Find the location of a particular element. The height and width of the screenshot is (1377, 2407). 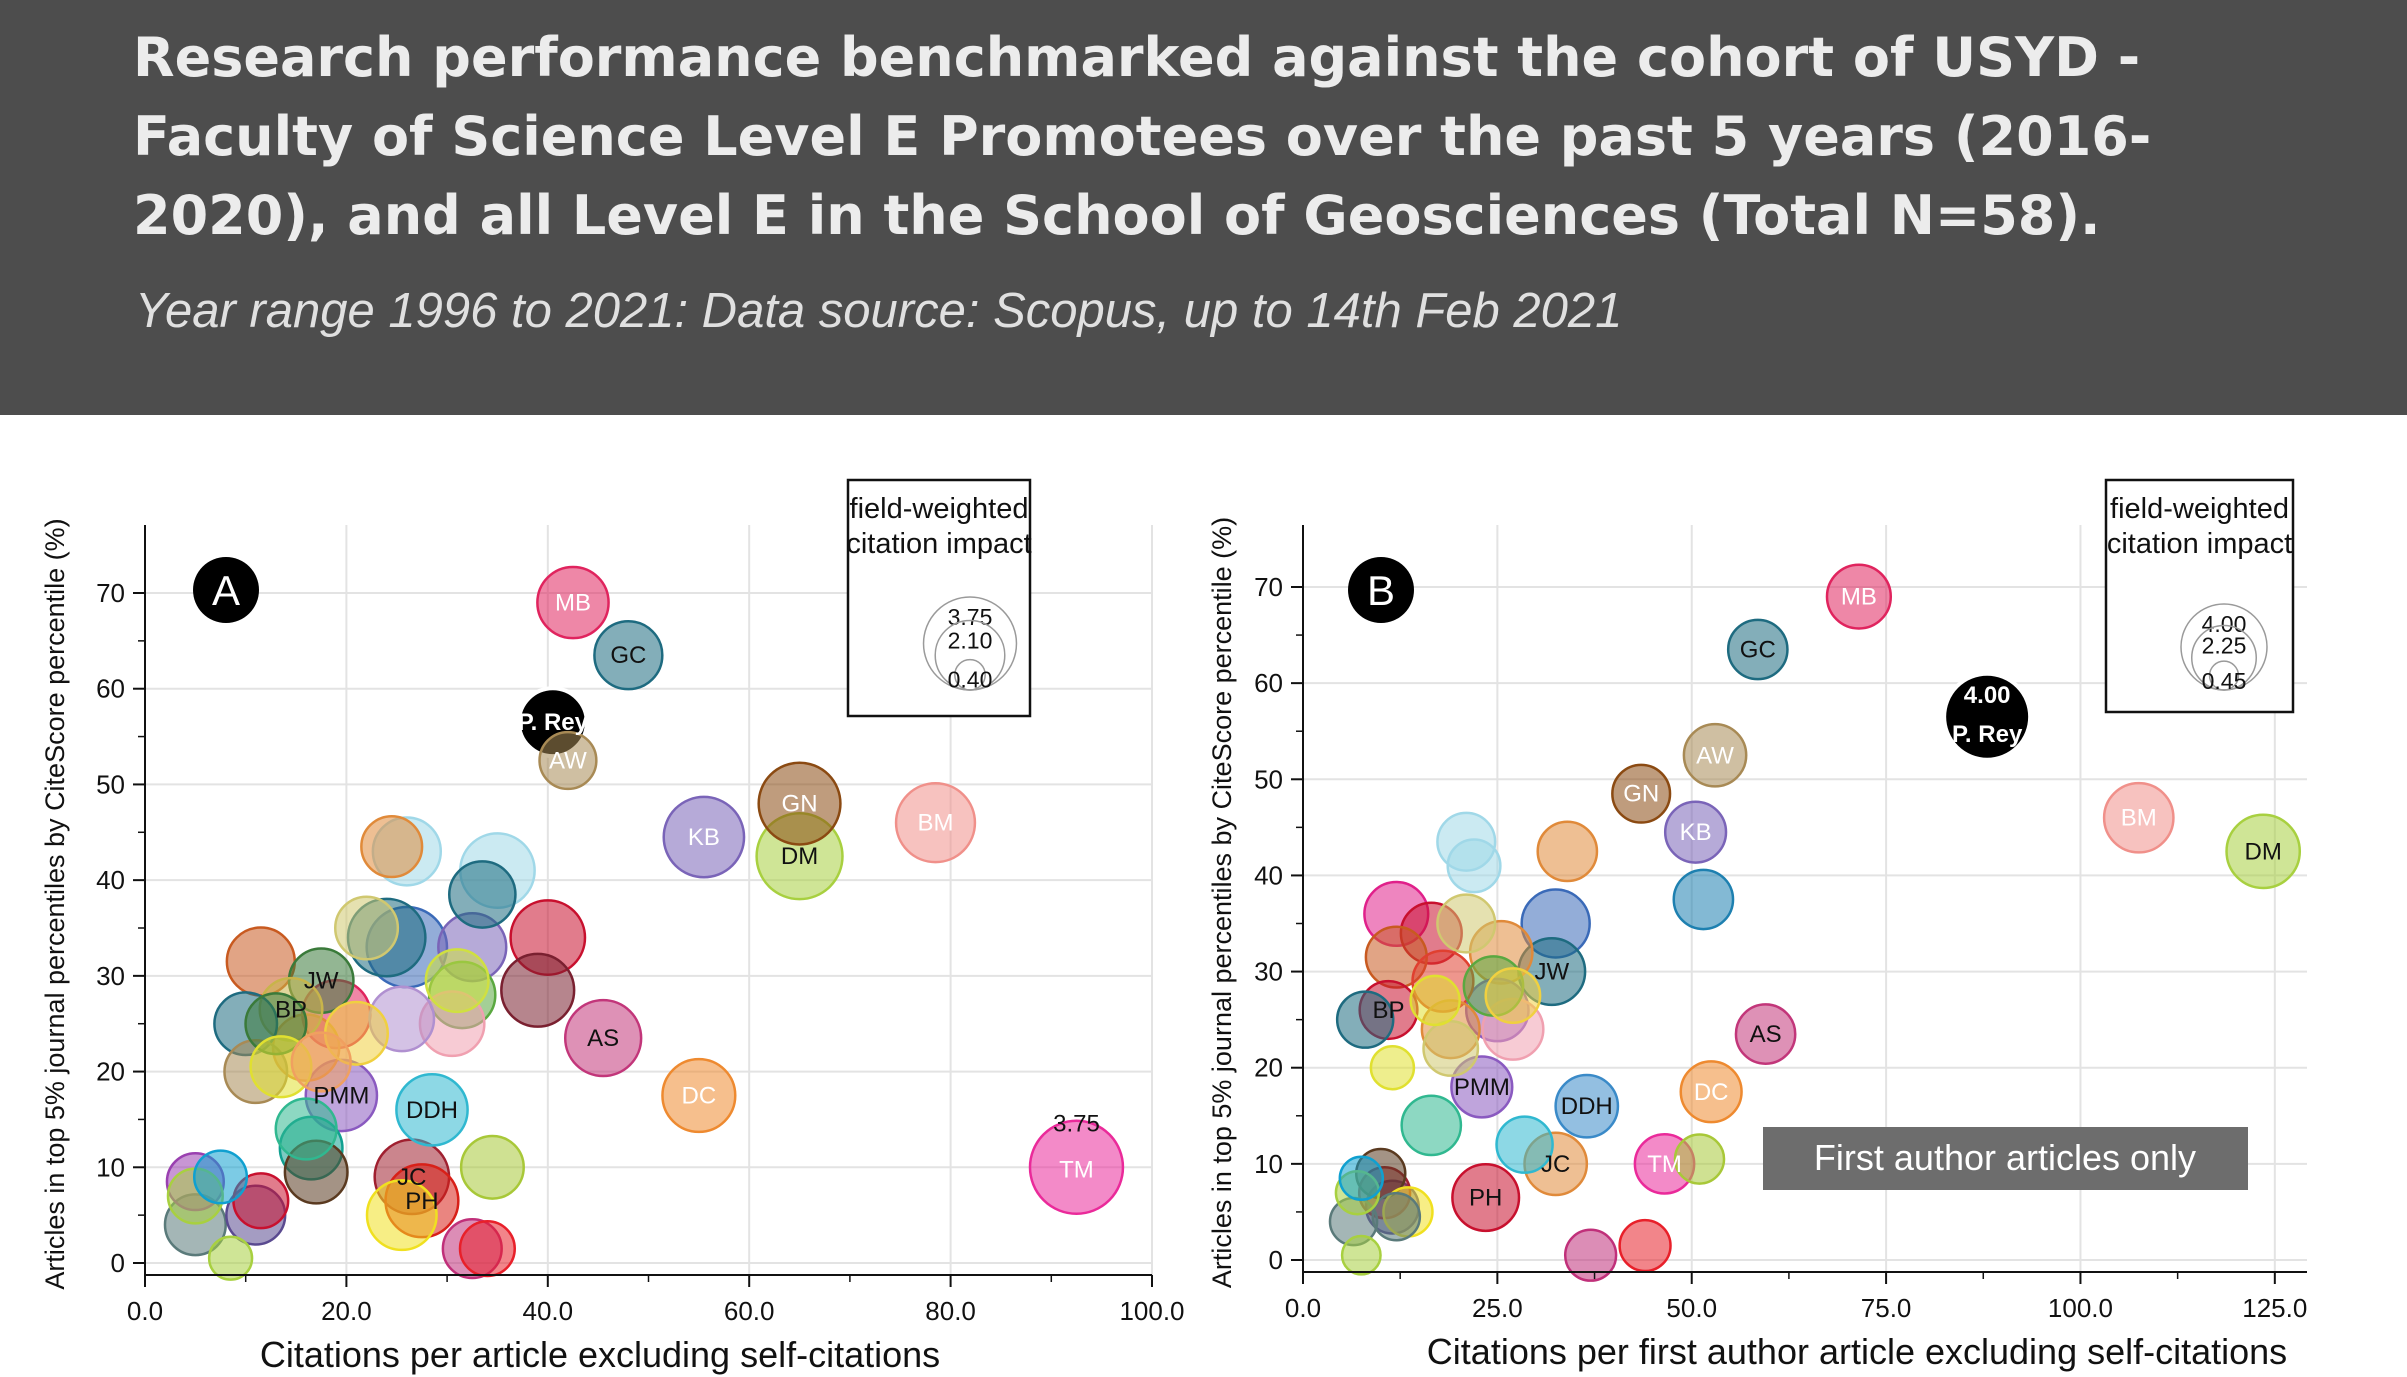

x-tick-label: 20.0 is located at coordinates (346, 1311).